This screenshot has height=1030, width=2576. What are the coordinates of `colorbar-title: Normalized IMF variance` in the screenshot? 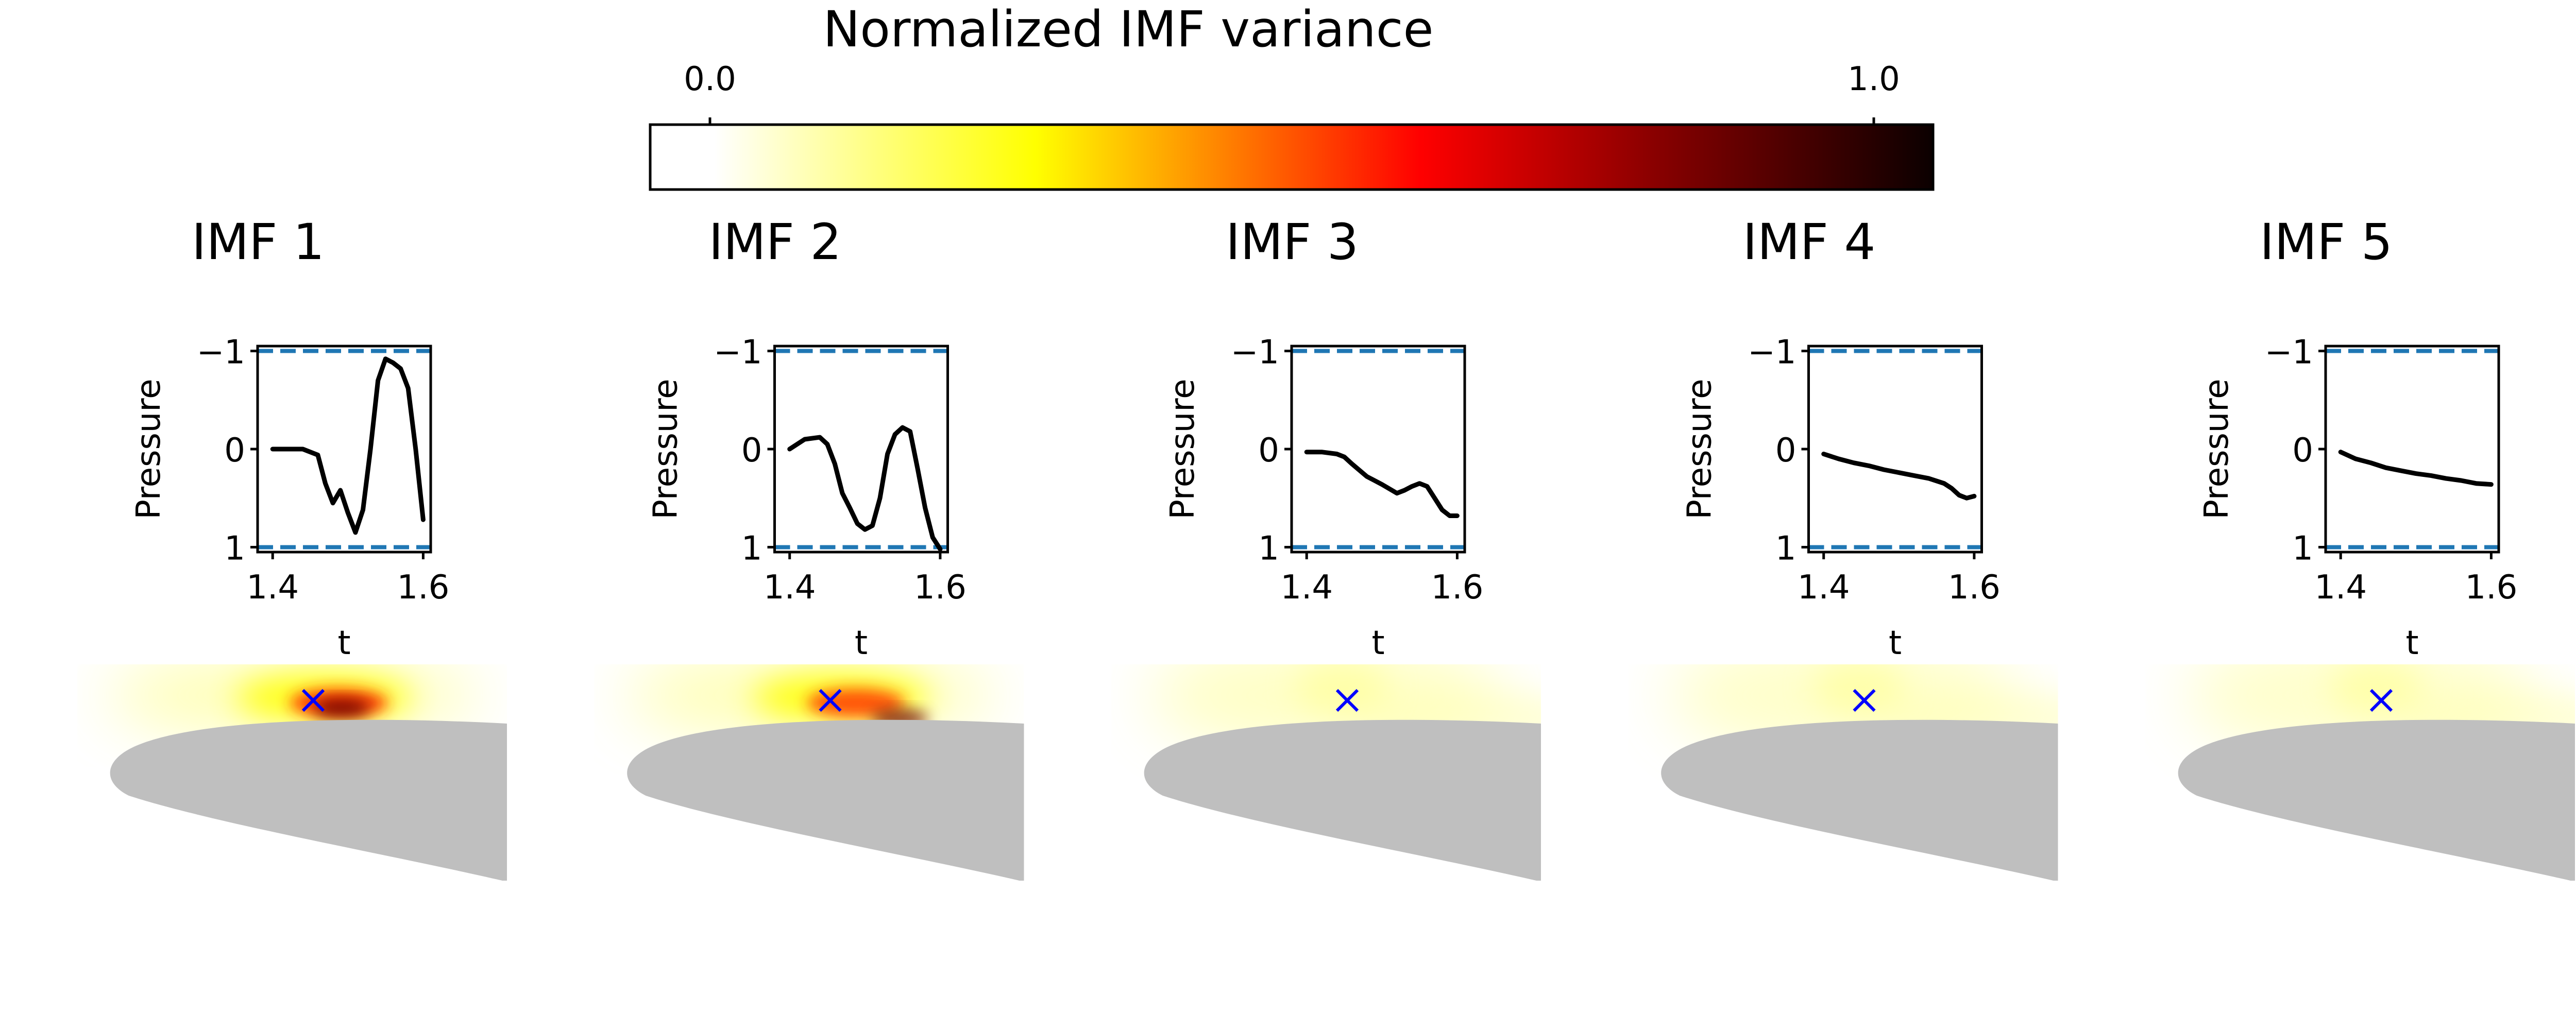 It's located at (1128, 29).